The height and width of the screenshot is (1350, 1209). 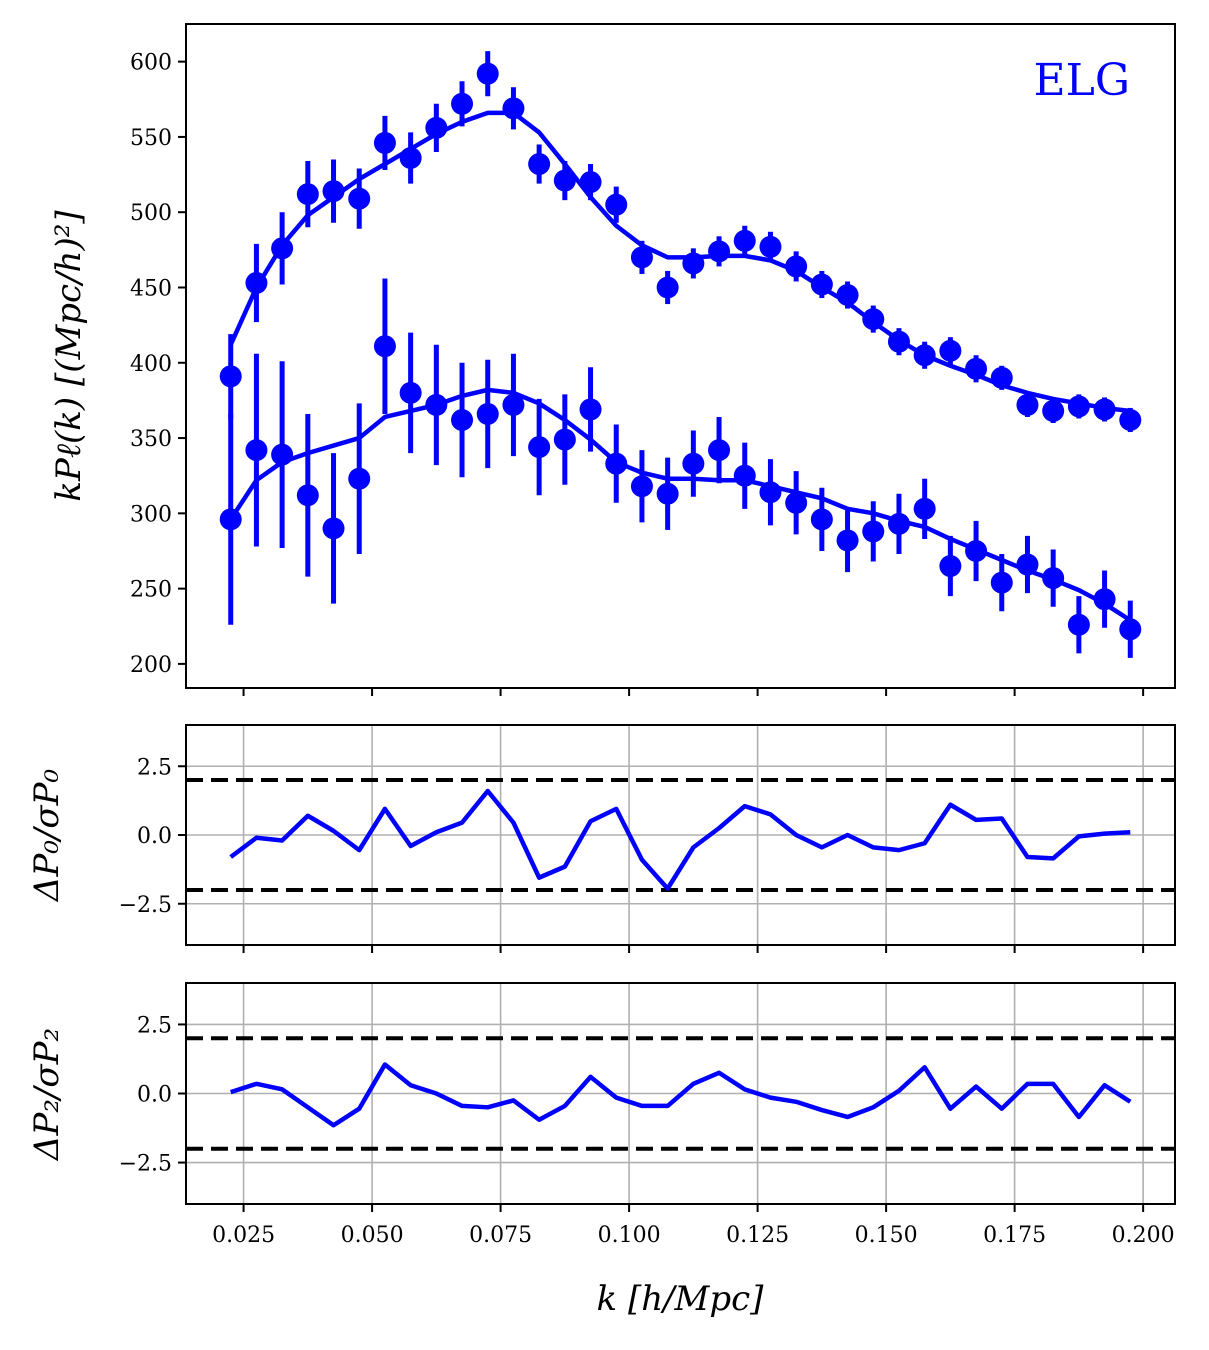 I want to click on y-axis-label-monopole-residual: ΔP₀/σP₀, so click(x=47, y=836).